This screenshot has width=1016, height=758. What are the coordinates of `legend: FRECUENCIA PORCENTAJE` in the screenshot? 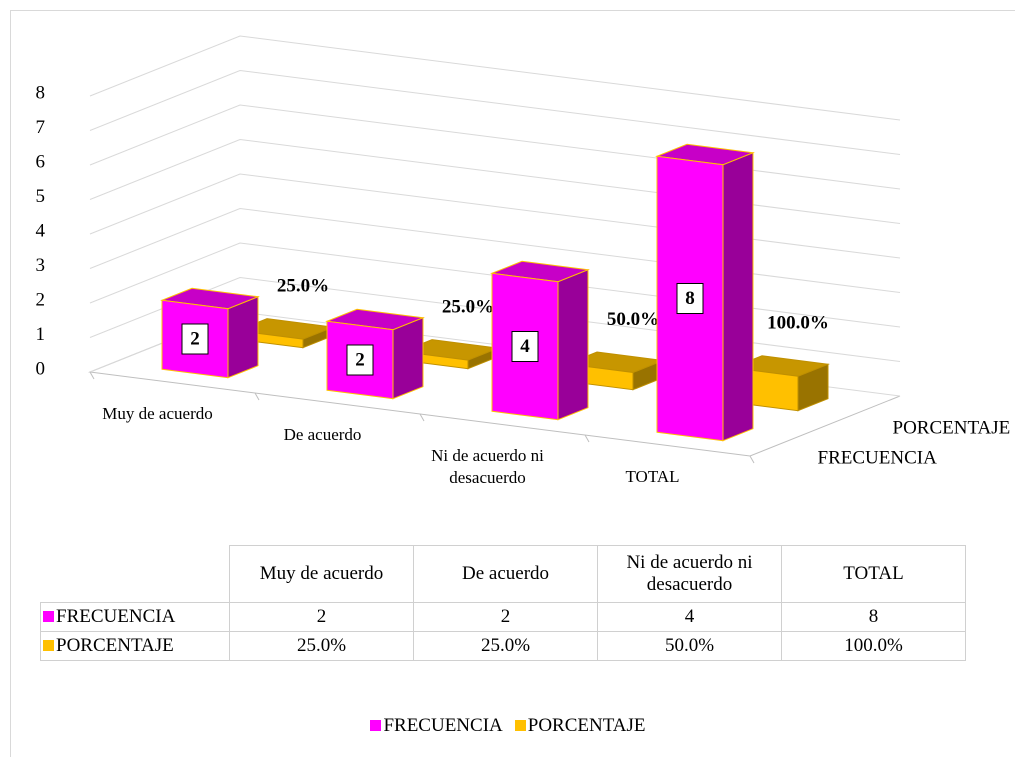 It's located at (508, 726).